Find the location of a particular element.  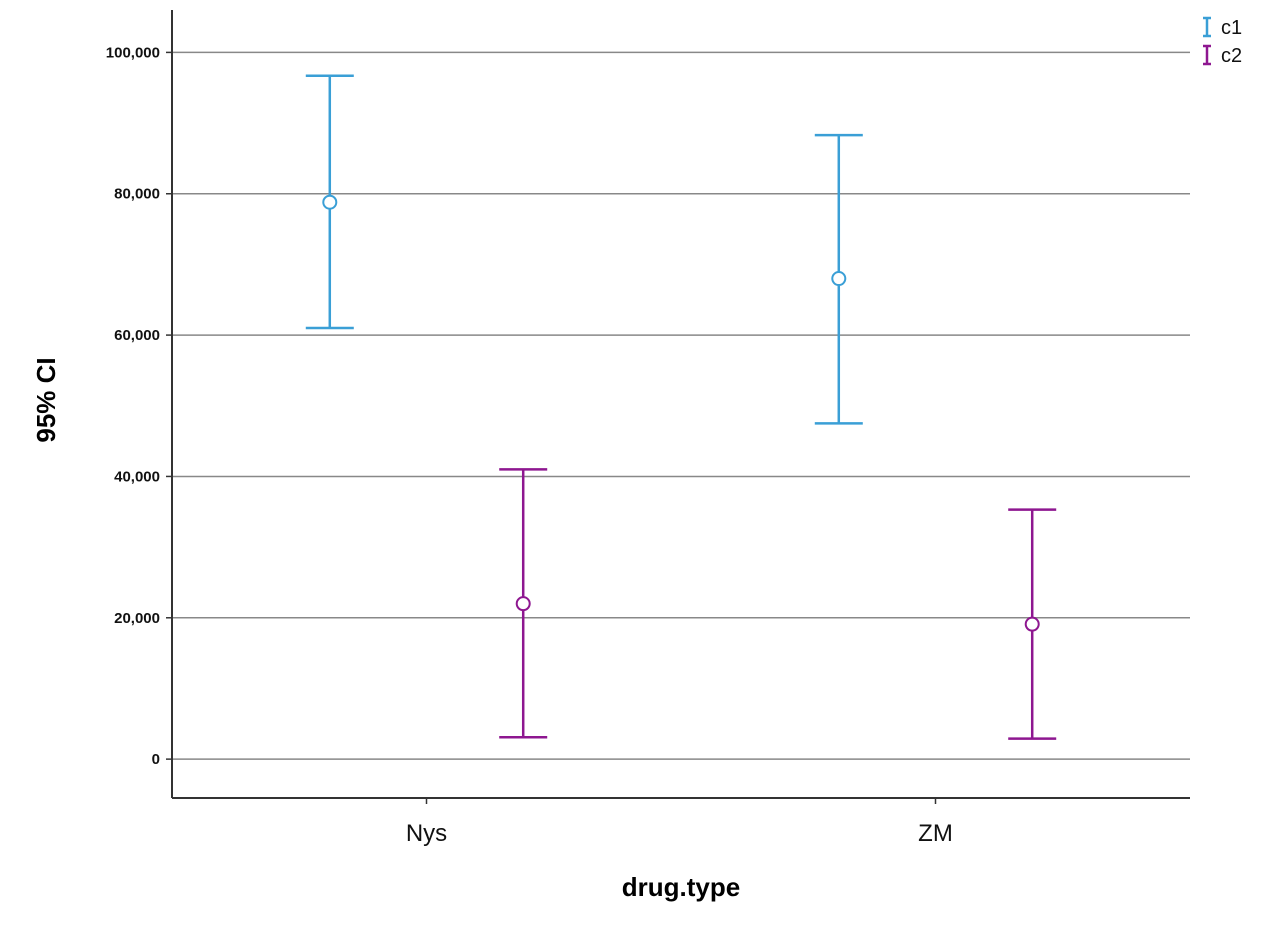

legend-label: c2 is located at coordinates (1231, 56).